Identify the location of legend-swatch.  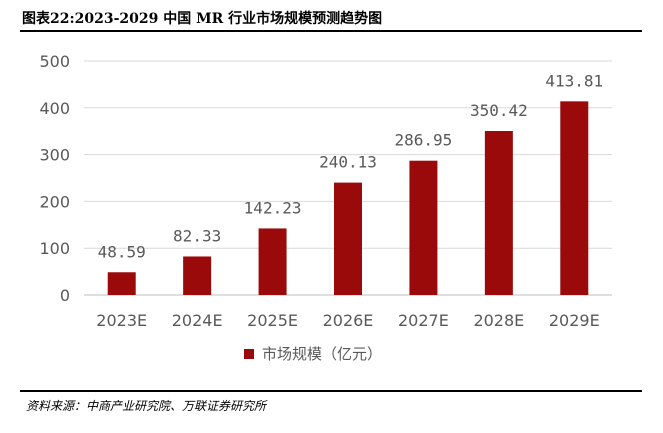
(249, 354).